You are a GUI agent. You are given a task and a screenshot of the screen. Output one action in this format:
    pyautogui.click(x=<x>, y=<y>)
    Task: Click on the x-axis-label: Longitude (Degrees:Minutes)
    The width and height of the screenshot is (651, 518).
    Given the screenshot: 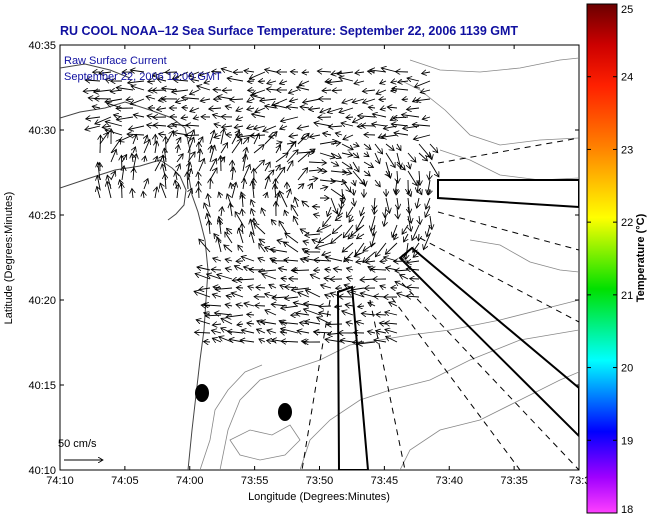 What is the action you would take?
    pyautogui.click(x=319, y=497)
    